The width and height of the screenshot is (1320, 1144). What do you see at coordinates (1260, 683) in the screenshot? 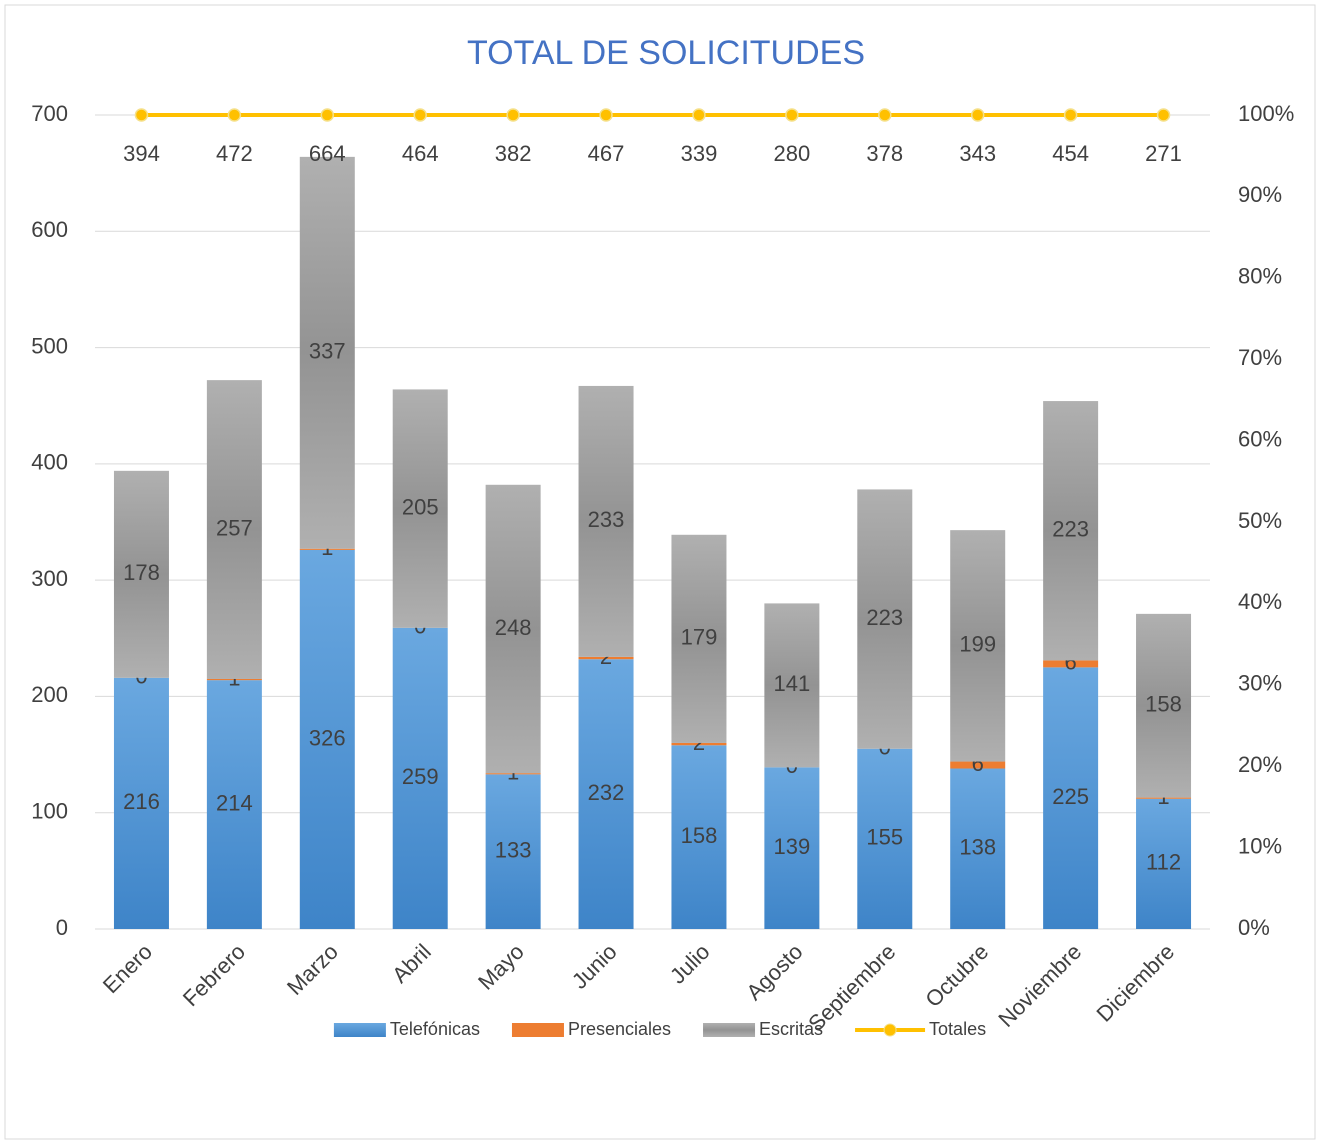
I see `y2-tick-label: 30%` at bounding box center [1260, 683].